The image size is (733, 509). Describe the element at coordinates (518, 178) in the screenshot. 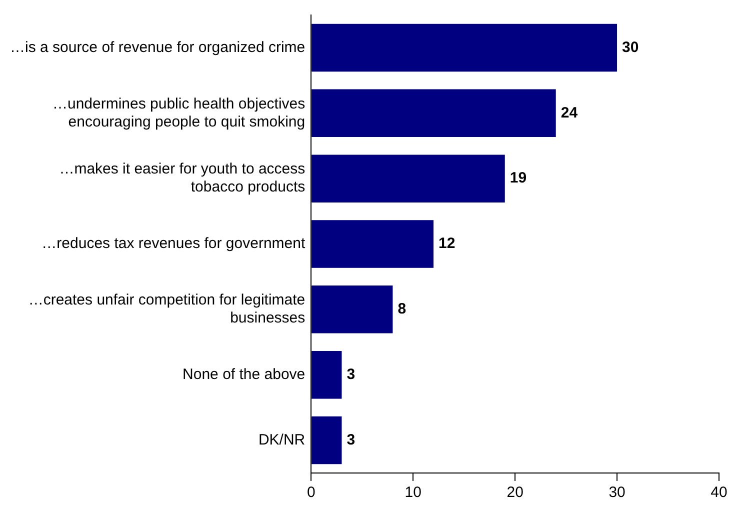

I see `data-label: 19` at that location.